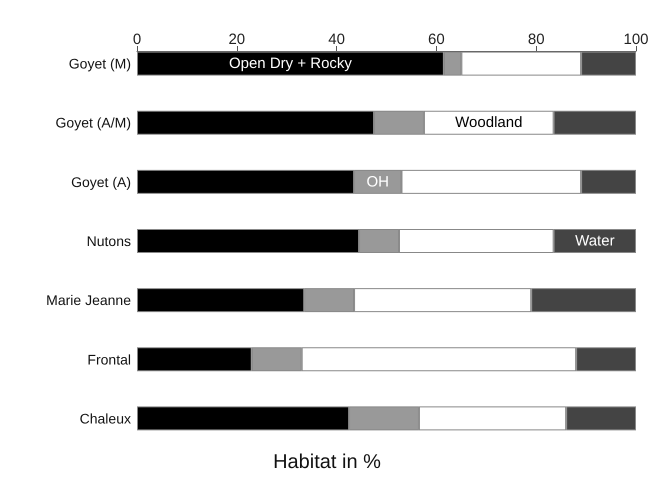 Image resolution: width=654 pixels, height=483 pixels. Describe the element at coordinates (105, 418) in the screenshot. I see `y-tick-label: Chaleux` at that location.